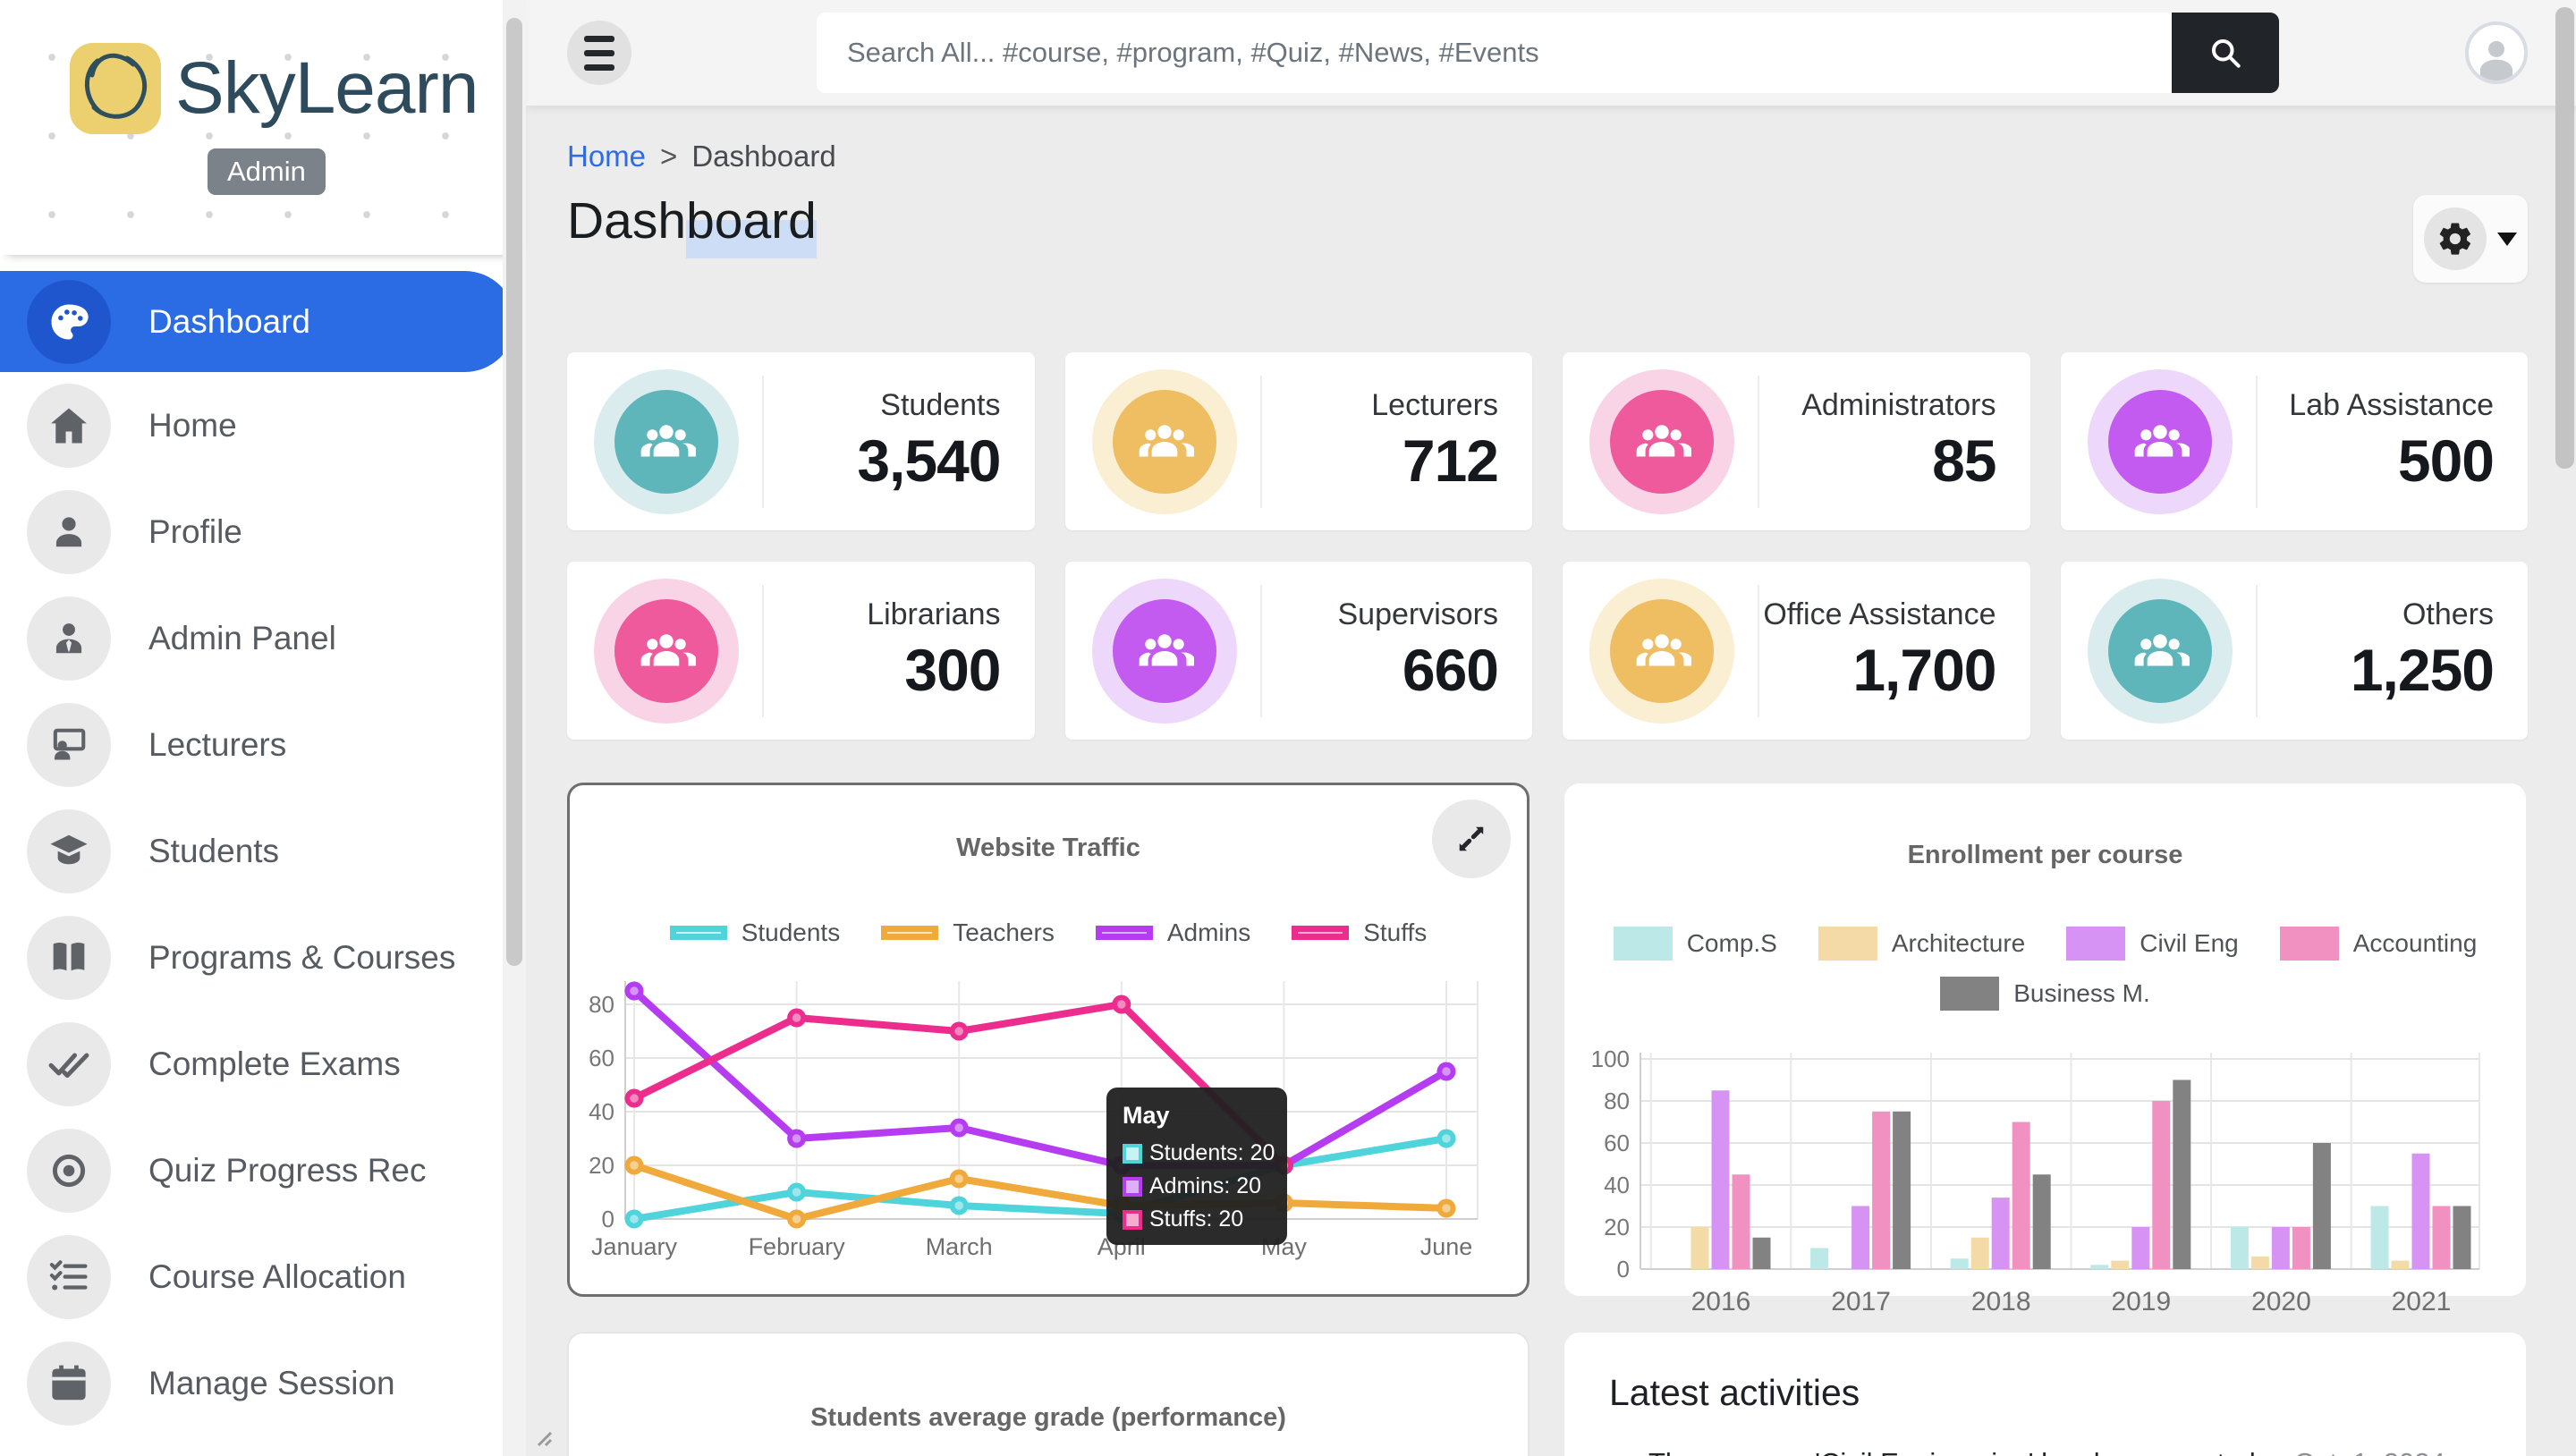 The height and width of the screenshot is (1456, 2576). What do you see at coordinates (2448, 614) in the screenshot?
I see `stat-label: Others` at bounding box center [2448, 614].